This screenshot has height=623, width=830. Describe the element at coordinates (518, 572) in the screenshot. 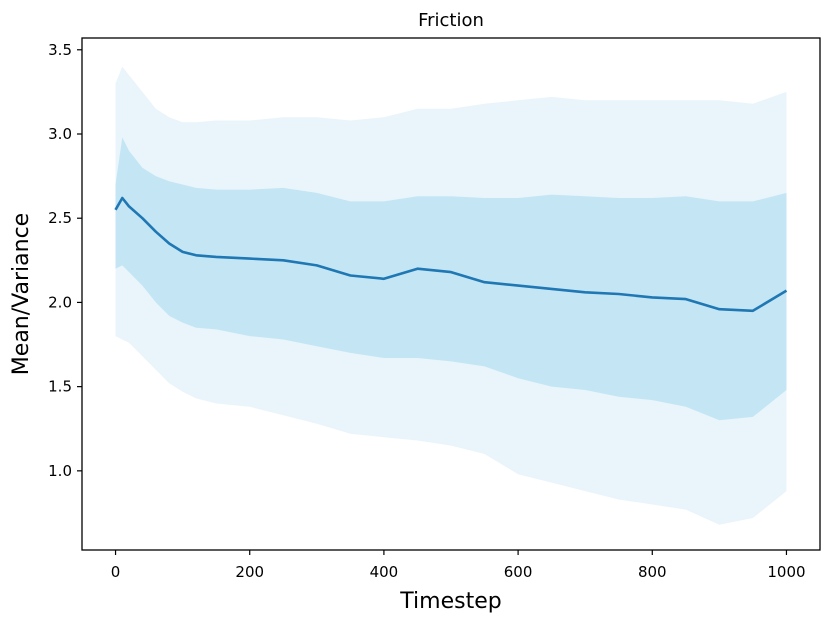

I see `x-tick-label: 600` at that location.